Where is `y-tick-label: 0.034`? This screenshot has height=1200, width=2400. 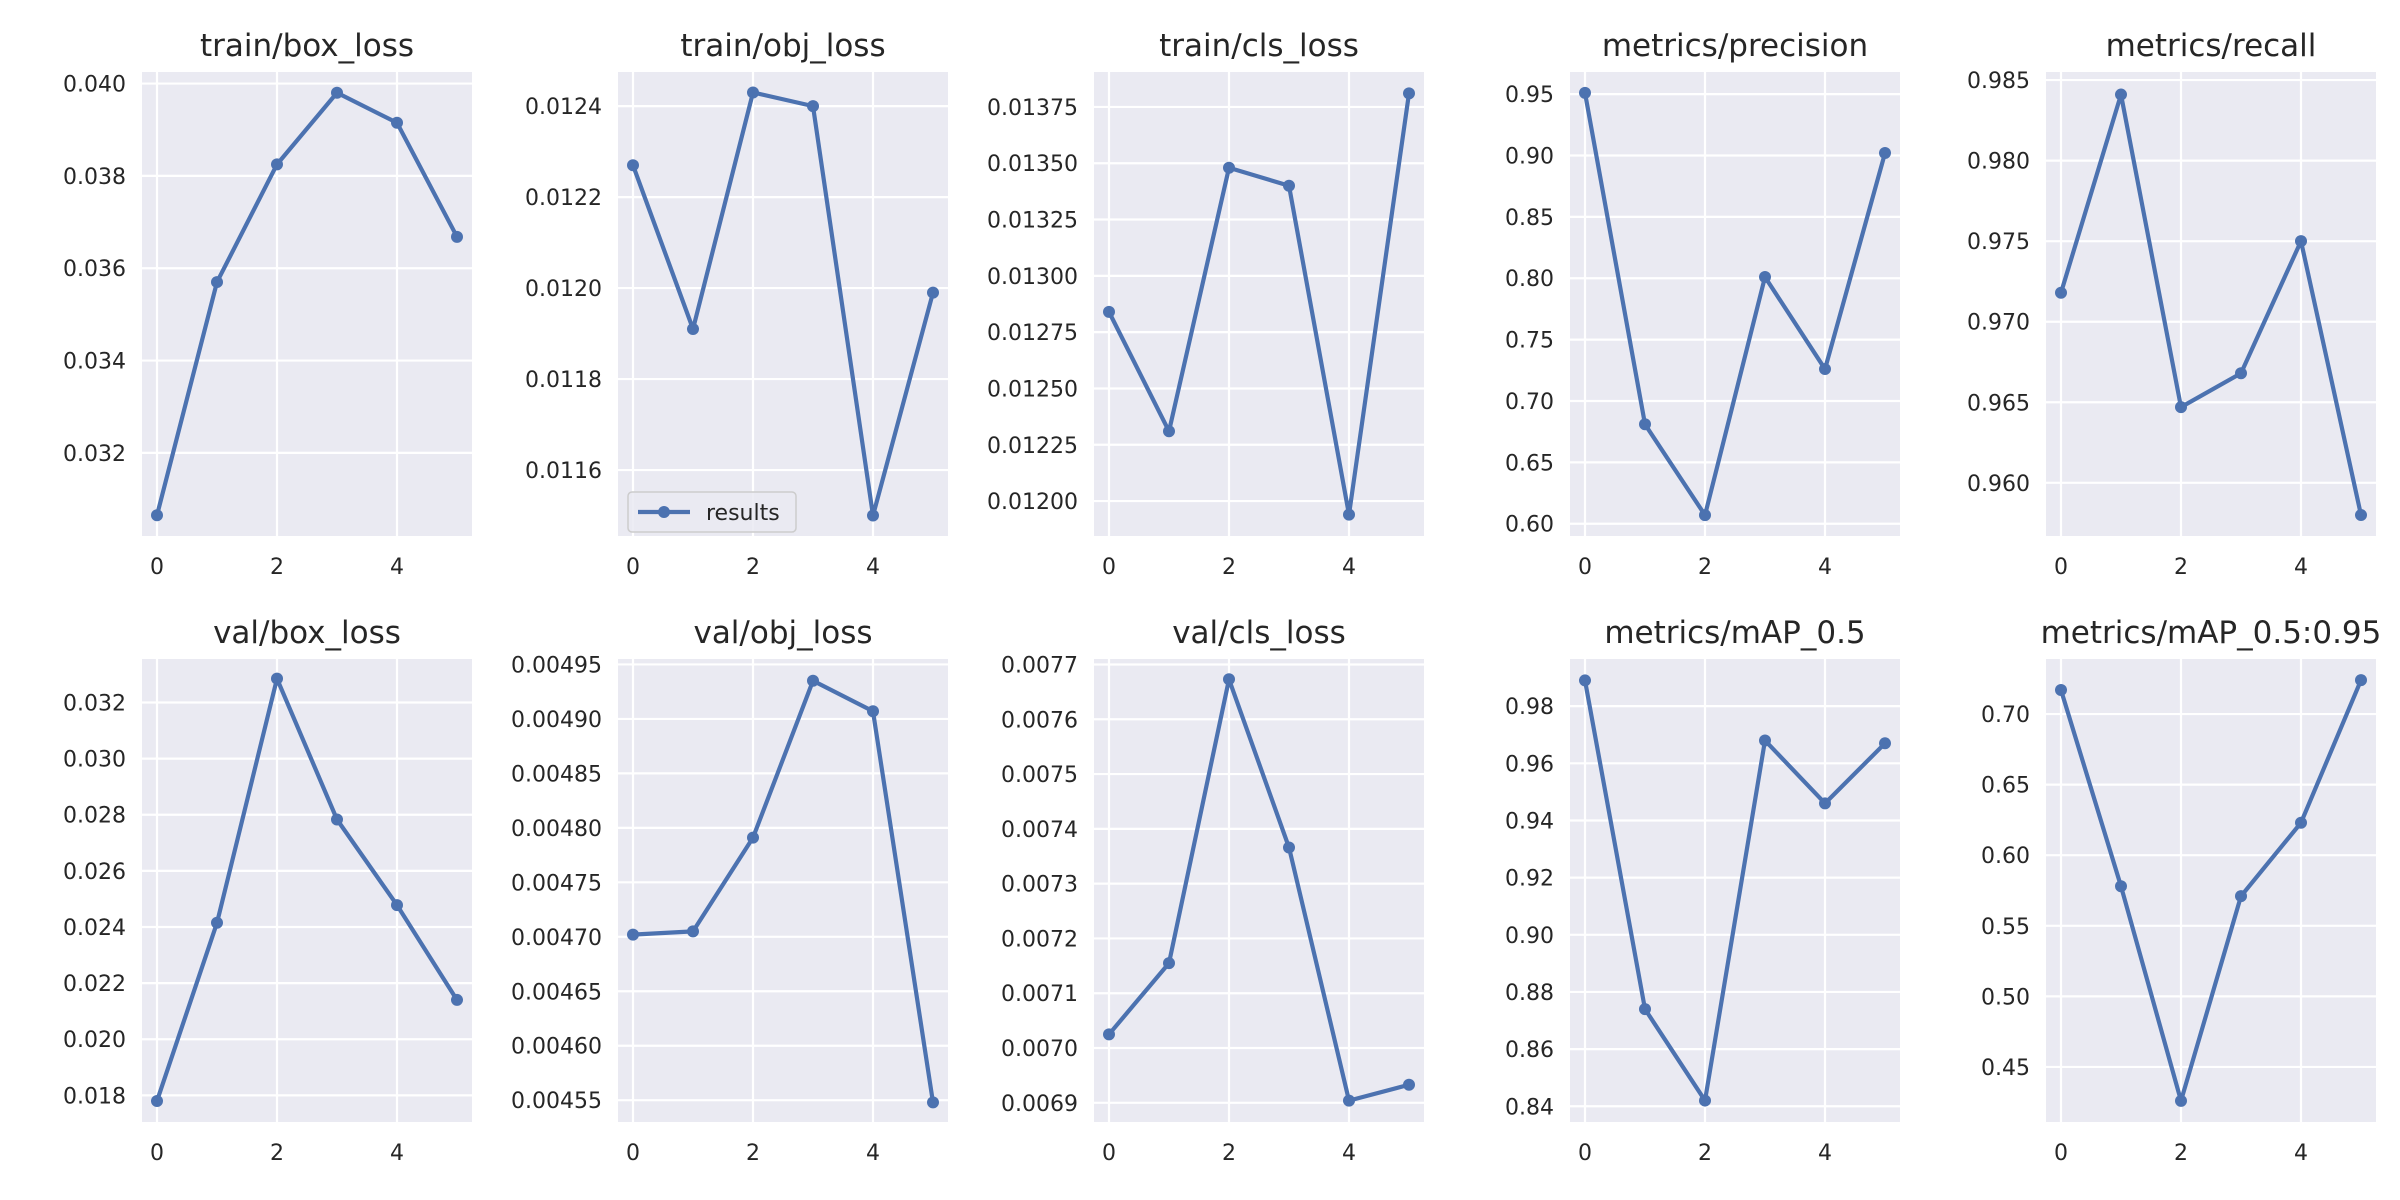 y-tick-label: 0.034 is located at coordinates (94, 362).